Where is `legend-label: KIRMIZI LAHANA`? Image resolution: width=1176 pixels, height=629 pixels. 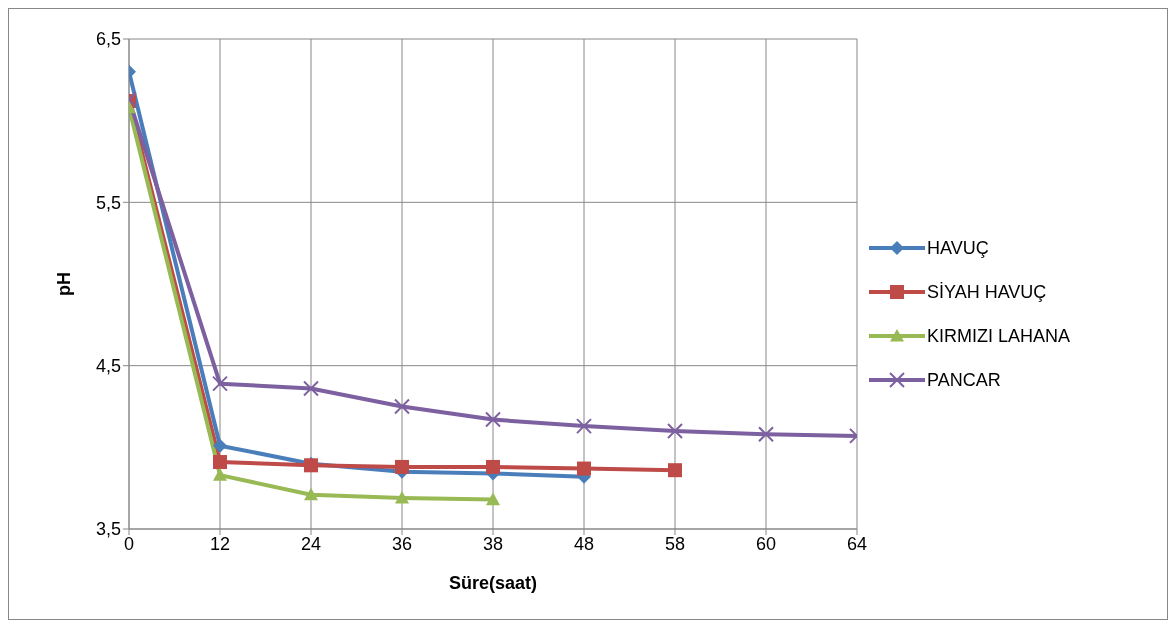
legend-label: KIRMIZI LAHANA is located at coordinates (999, 336).